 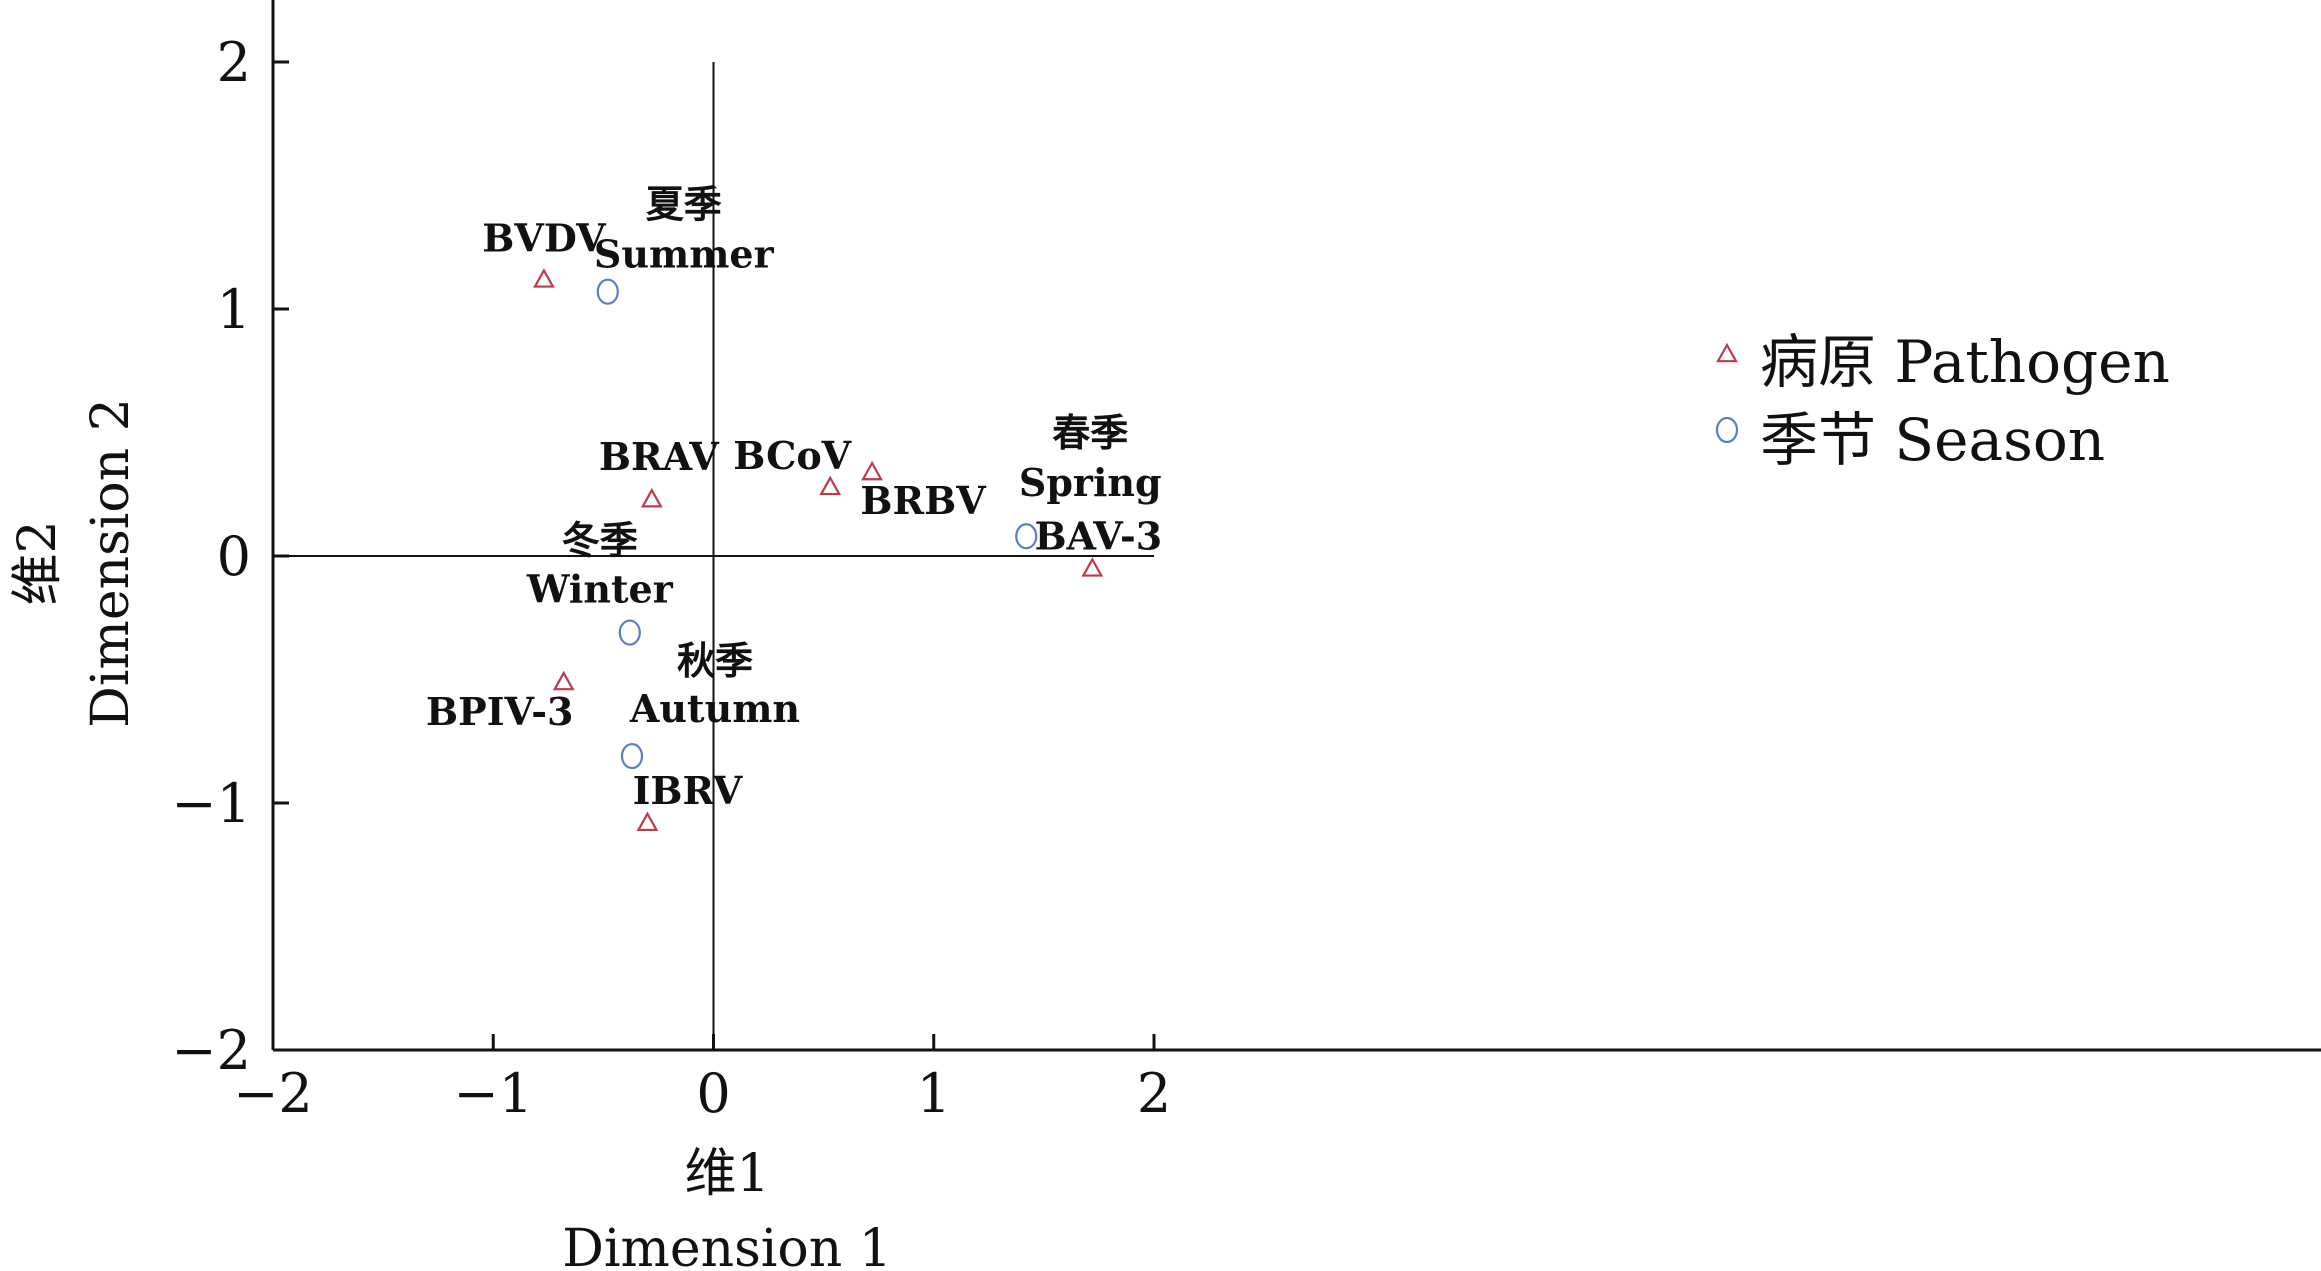 What do you see at coordinates (38, 562) in the screenshot?
I see `y-axis-title-cn: 维2` at bounding box center [38, 562].